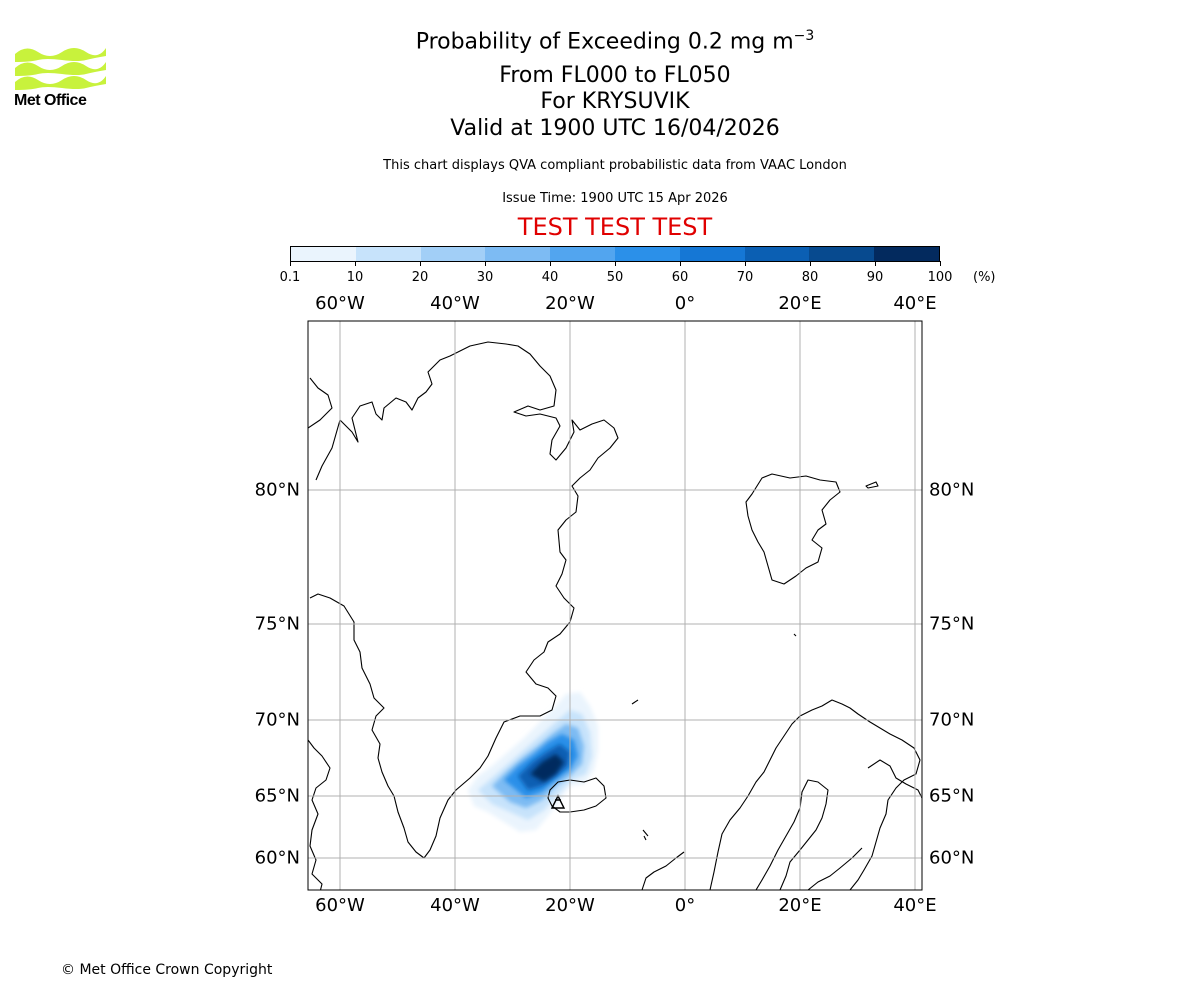 This screenshot has width=1200, height=1000. What do you see at coordinates (420, 277) in the screenshot?
I see `colorbar-tick-label: 20` at bounding box center [420, 277].